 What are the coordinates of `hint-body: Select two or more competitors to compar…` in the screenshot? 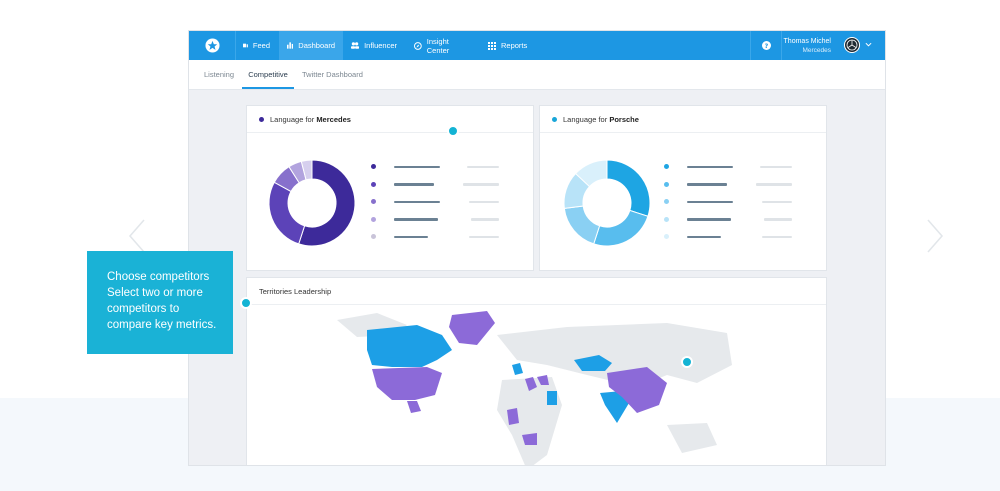 It's located at (162, 309).